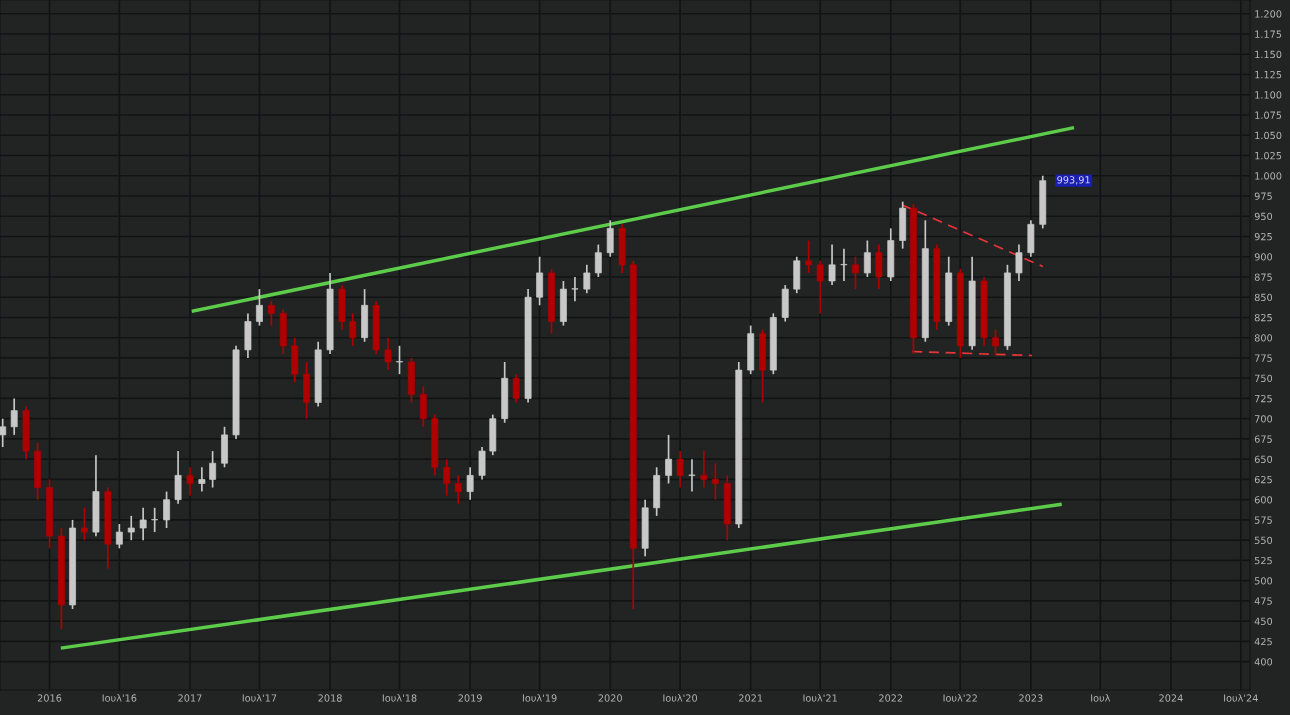 The height and width of the screenshot is (715, 1290). What do you see at coordinates (1263, 297) in the screenshot?
I see `y-tick-label: 850` at bounding box center [1263, 297].